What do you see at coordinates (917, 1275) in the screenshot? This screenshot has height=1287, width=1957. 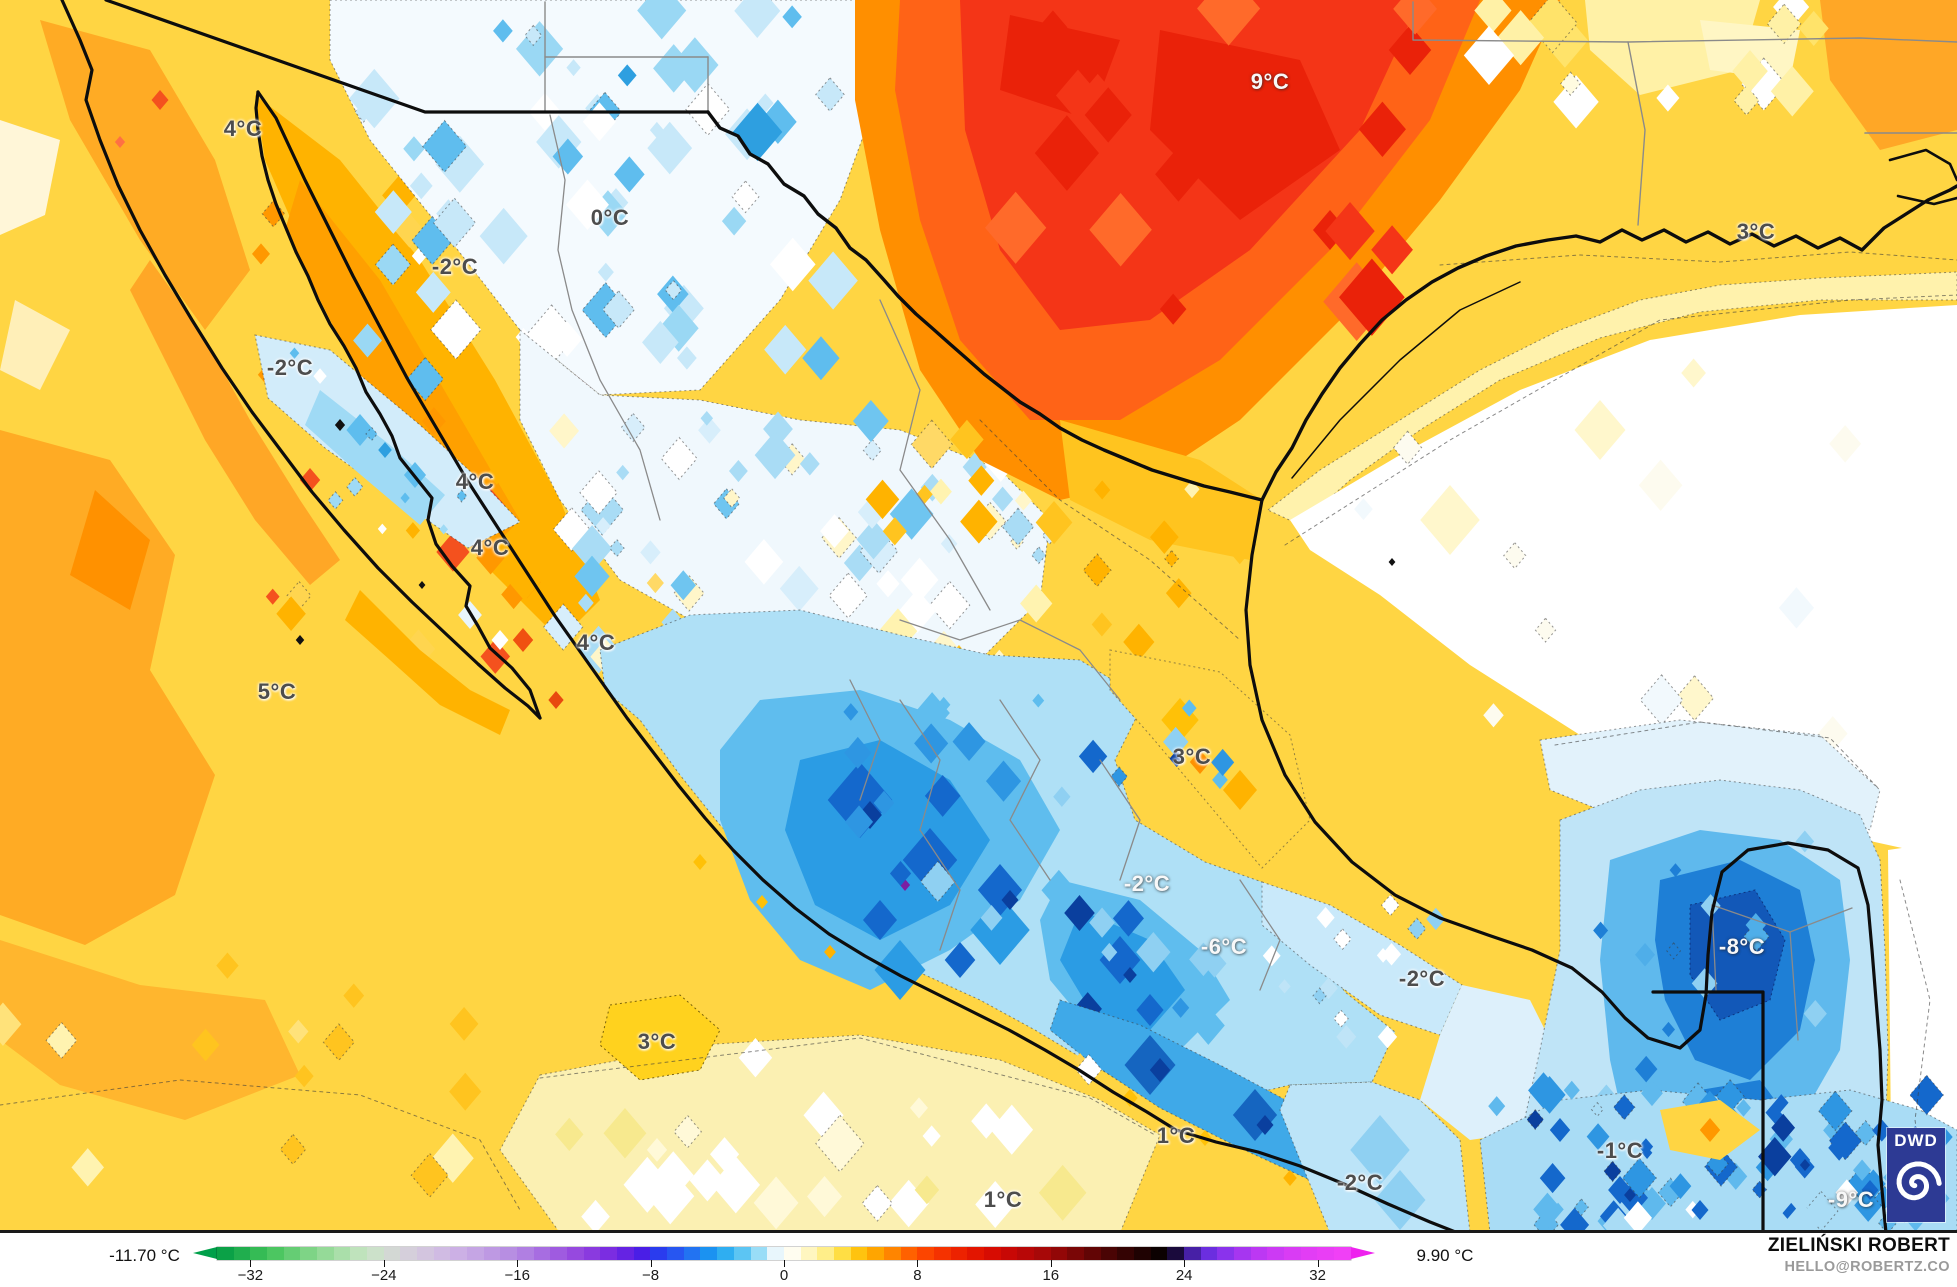 I see `colorbar-tick-label: 8` at bounding box center [917, 1275].